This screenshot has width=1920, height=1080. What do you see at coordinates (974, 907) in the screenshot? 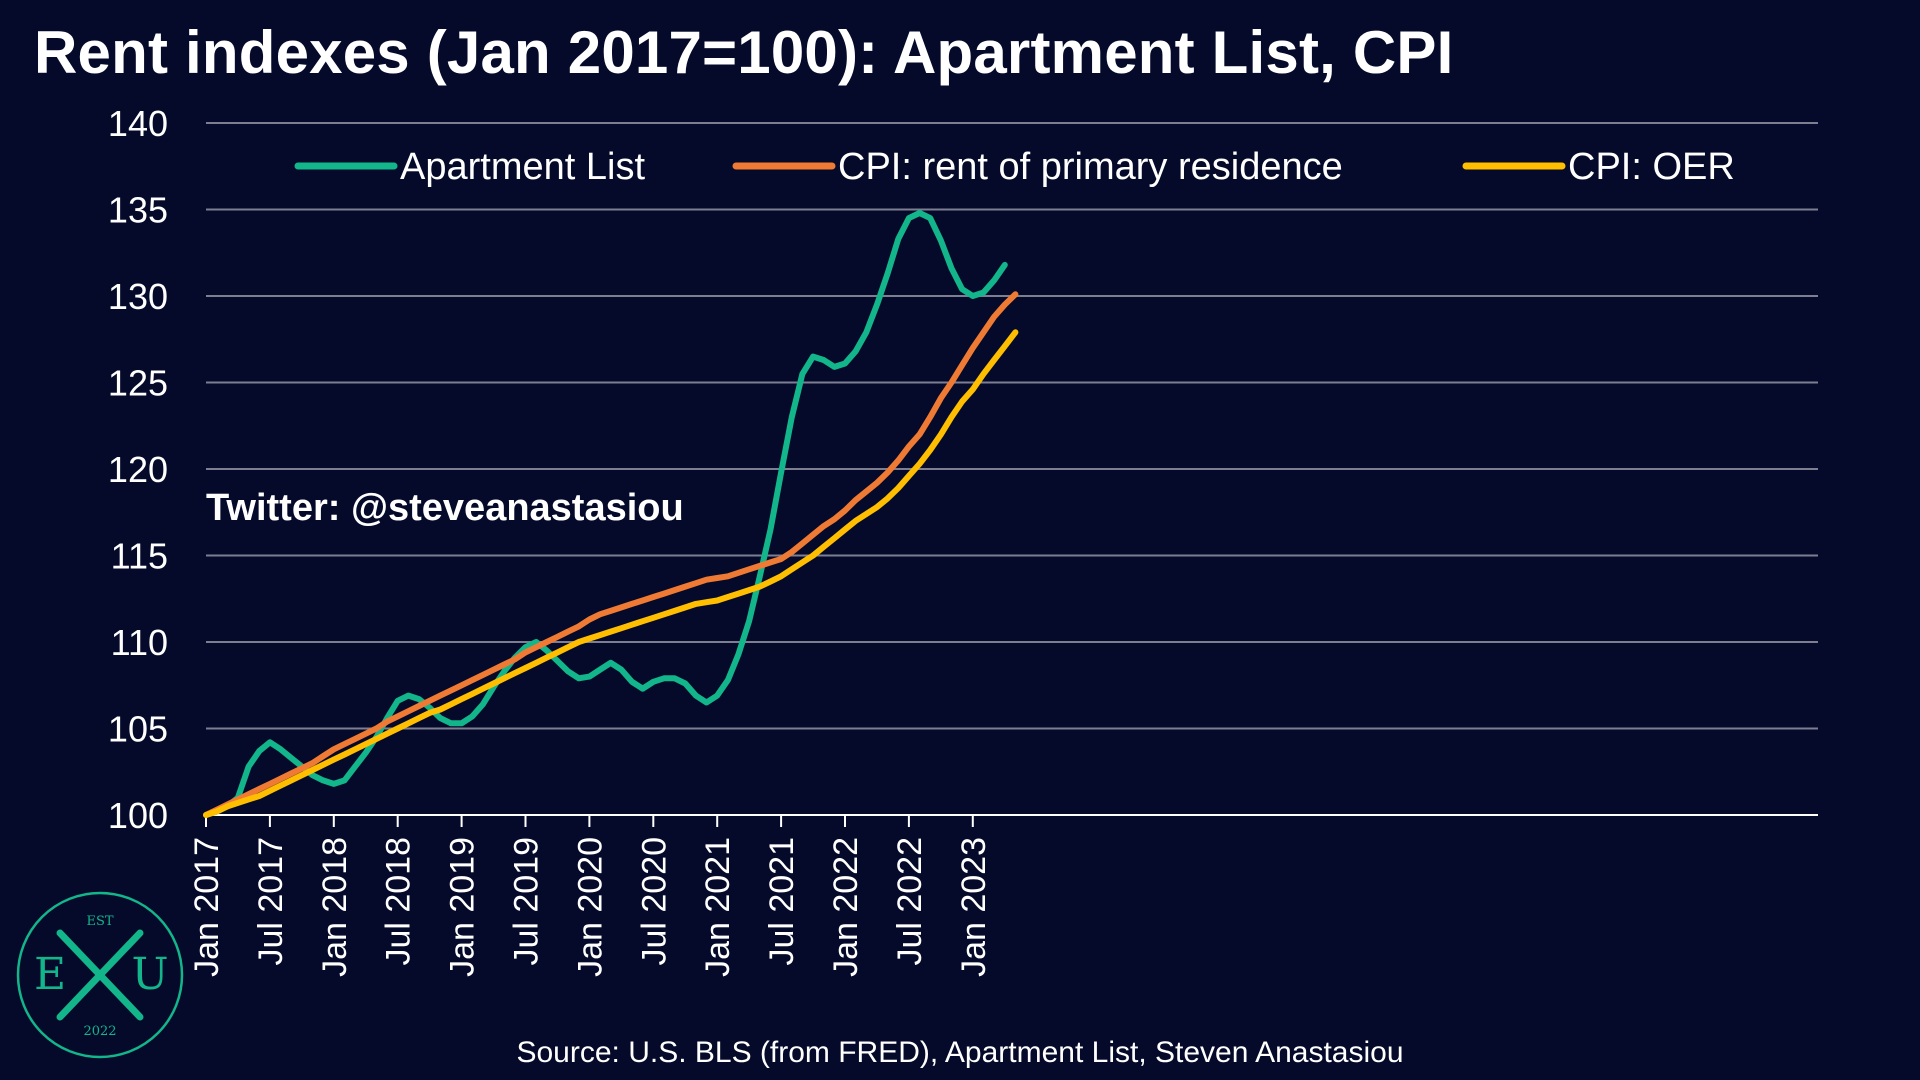
I see `x-tick-label: Jan 2023` at bounding box center [974, 907].